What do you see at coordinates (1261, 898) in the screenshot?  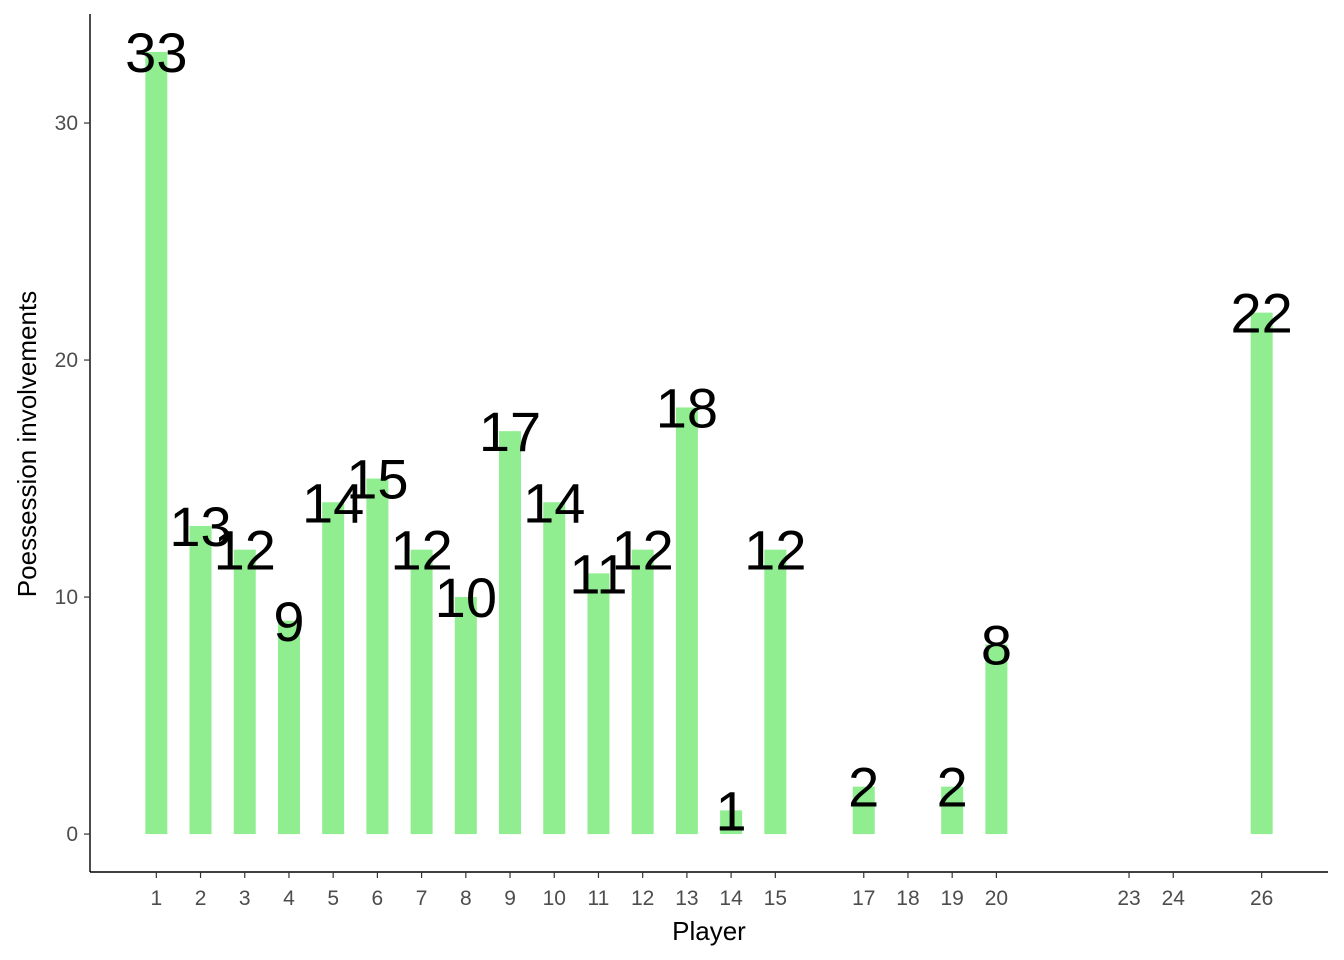 I see `x-tick-label-26: 26` at bounding box center [1261, 898].